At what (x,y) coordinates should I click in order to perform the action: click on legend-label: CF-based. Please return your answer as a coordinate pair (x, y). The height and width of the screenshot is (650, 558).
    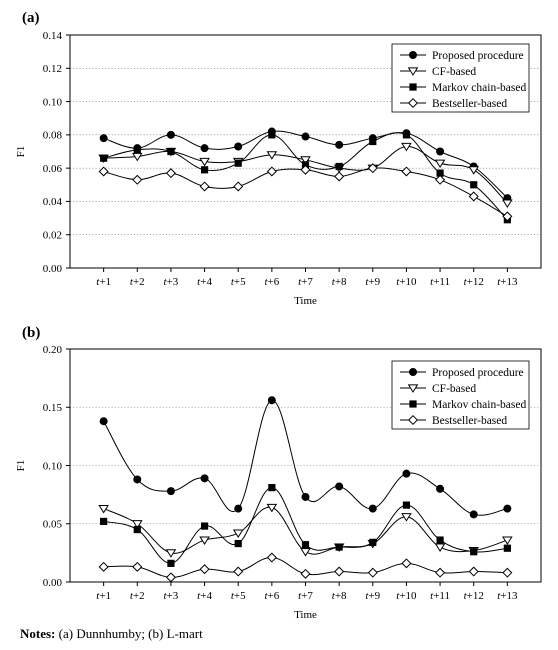
    Looking at the image, I should click on (454, 72).